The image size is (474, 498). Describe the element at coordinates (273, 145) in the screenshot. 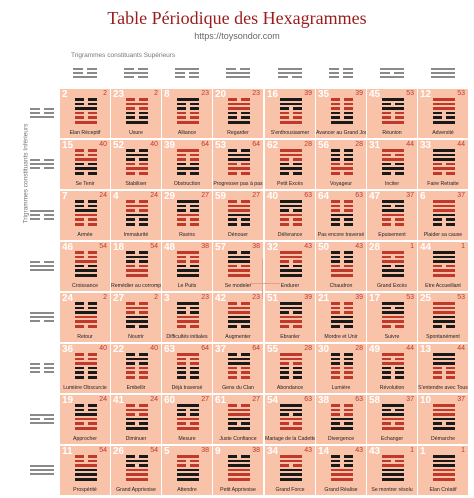

I see `hexagram-number: 62` at that location.